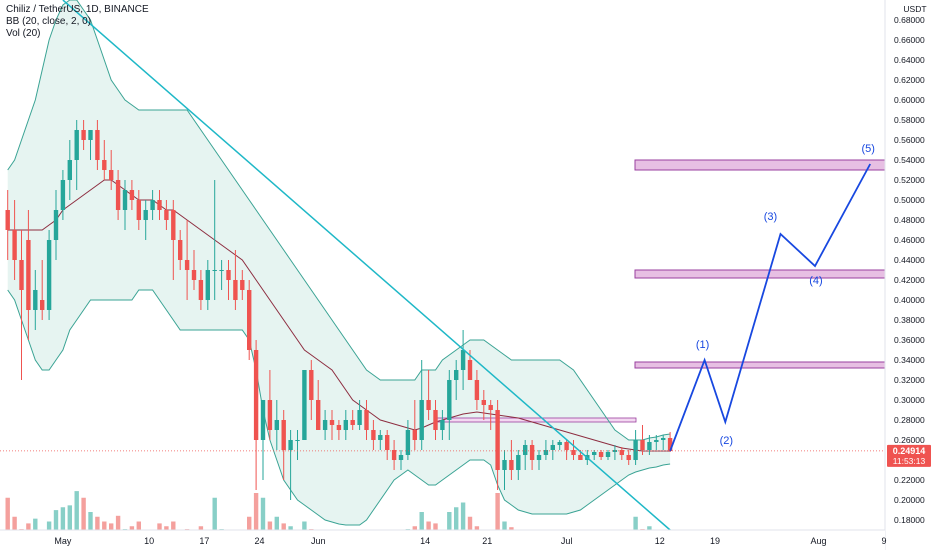 This screenshot has width=932, height=555. What do you see at coordinates (909, 451) in the screenshot?
I see `current-price-value: 0.24914` at bounding box center [909, 451].